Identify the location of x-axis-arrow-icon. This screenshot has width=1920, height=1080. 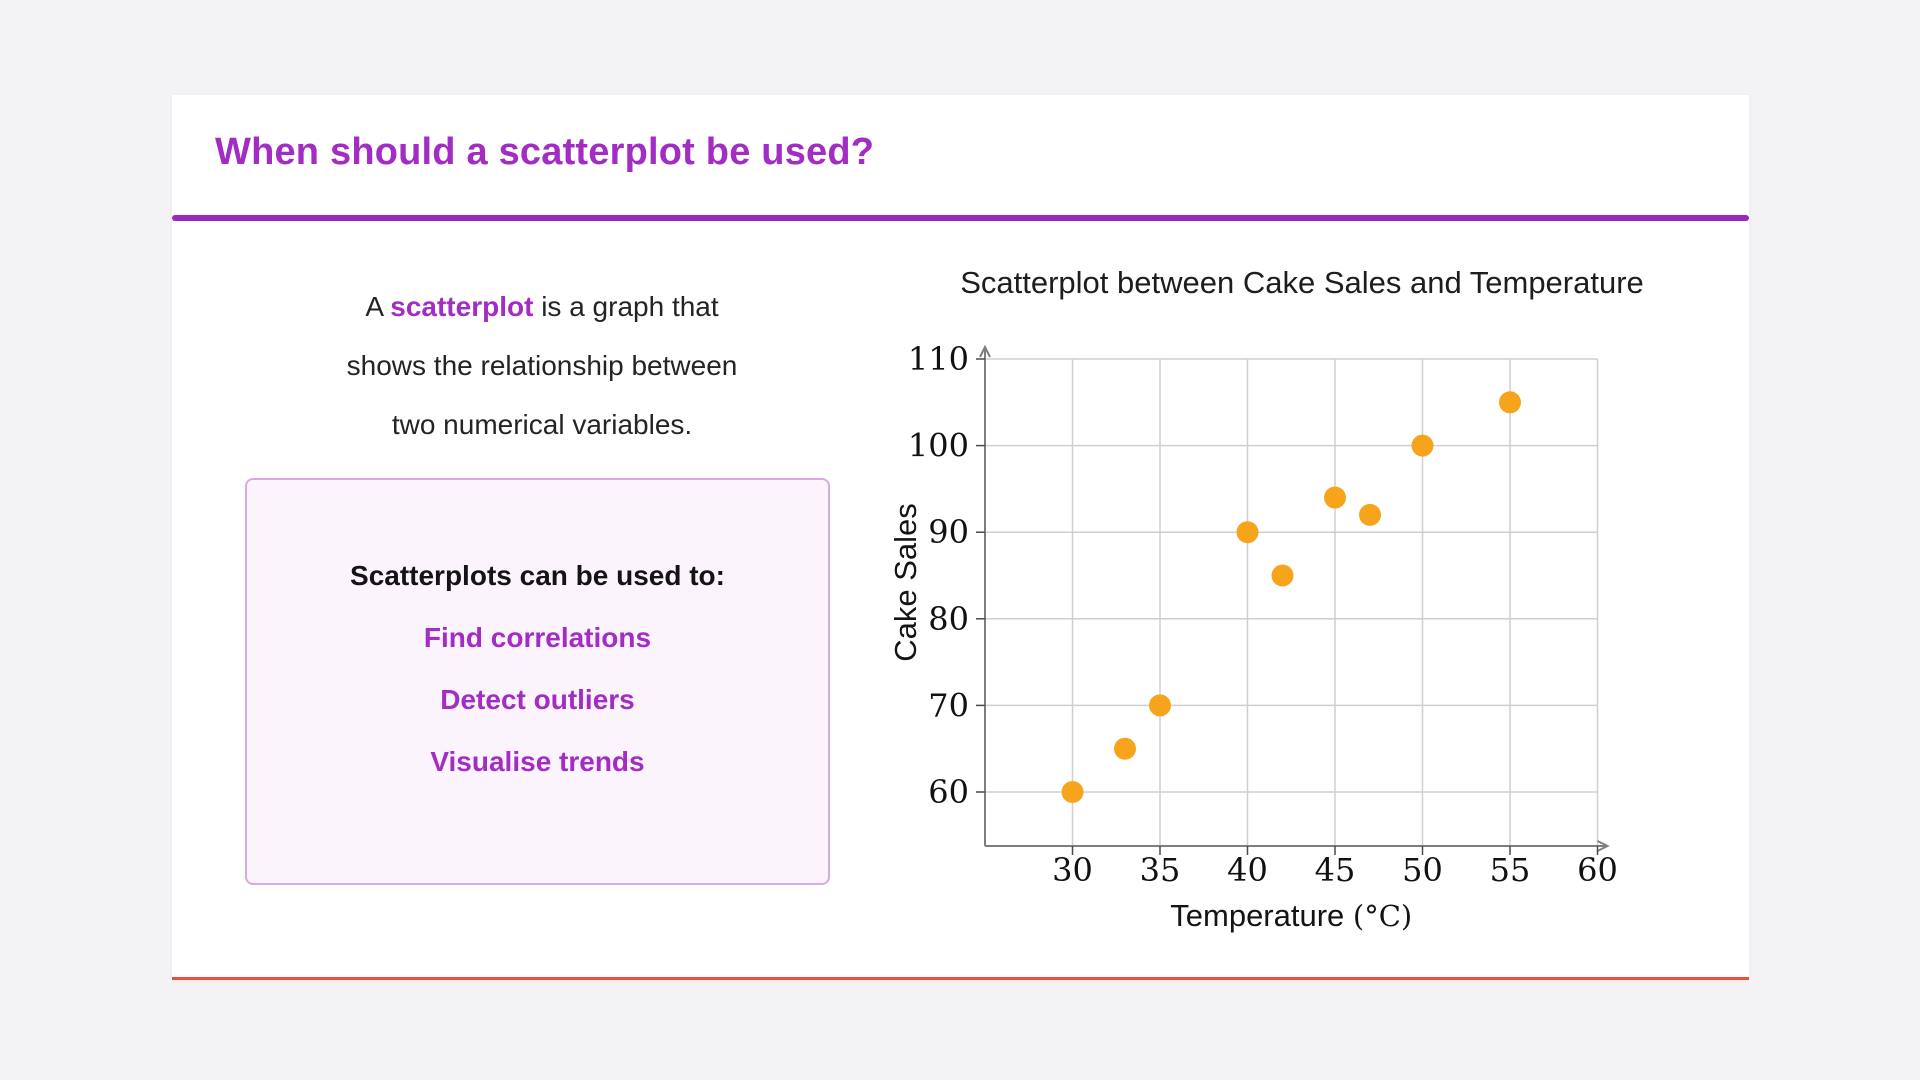
(1603, 846).